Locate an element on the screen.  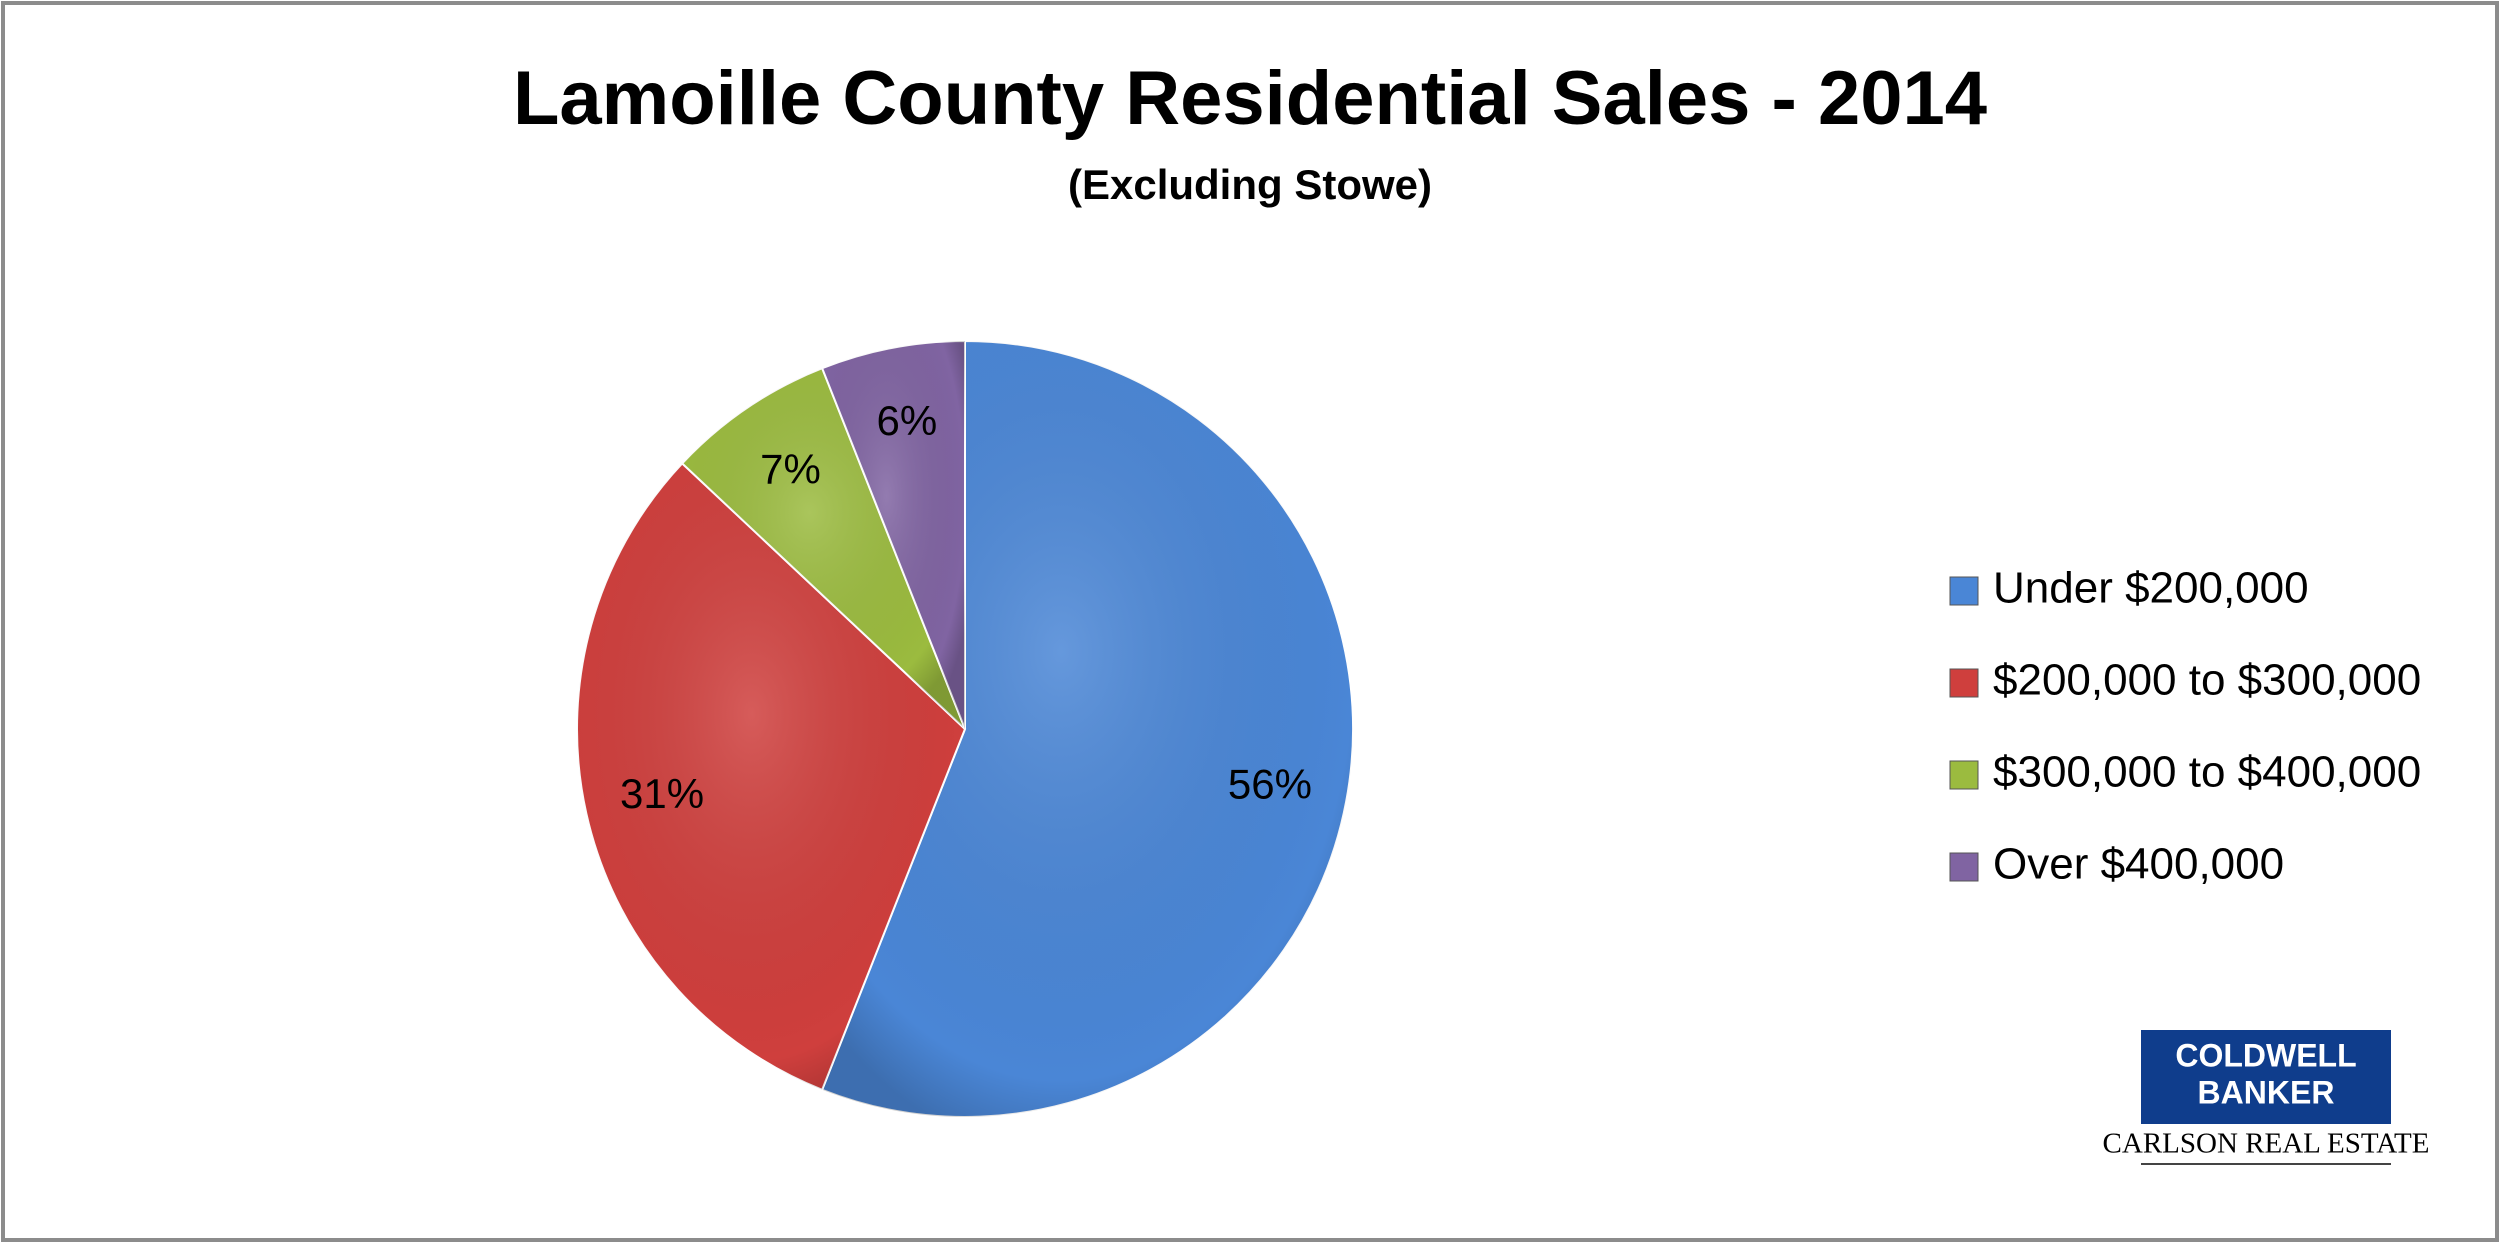
chart-subtitle: (Excluding Stowe) is located at coordinates (1250, 184).